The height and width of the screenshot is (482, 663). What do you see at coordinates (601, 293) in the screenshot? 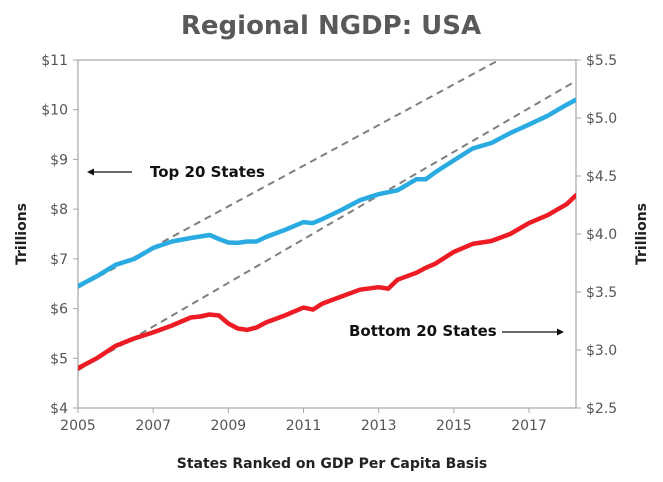
I see `y-right-tick-label: $3.5` at bounding box center [601, 293].